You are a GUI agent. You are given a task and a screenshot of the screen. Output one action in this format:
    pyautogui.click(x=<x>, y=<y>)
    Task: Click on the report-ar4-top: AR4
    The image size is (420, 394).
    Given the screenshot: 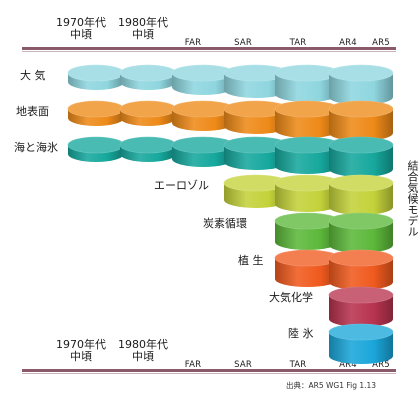 What is the action you would take?
    pyautogui.click(x=348, y=43)
    